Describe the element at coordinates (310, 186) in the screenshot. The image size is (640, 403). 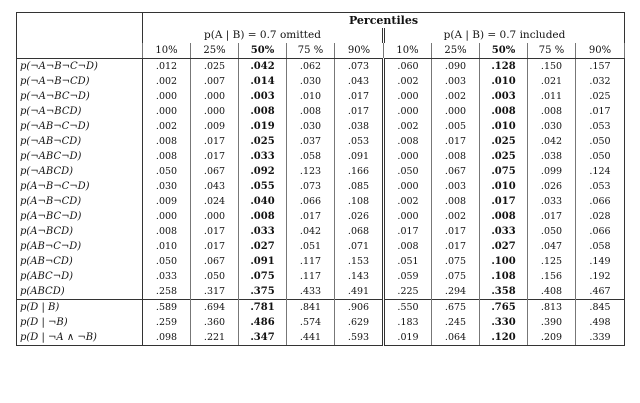
I see `value-cell: .073` at that location.